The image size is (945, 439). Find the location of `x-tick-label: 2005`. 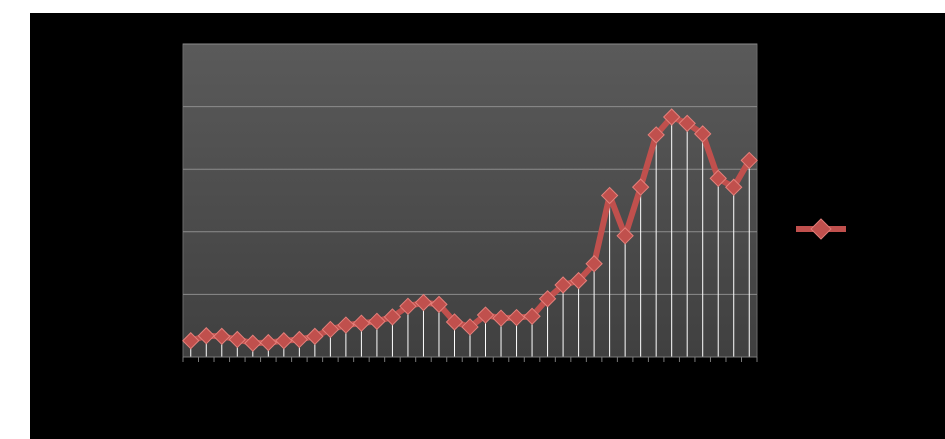

x-tick-label: 2005 is located at coordinates (563, 386).